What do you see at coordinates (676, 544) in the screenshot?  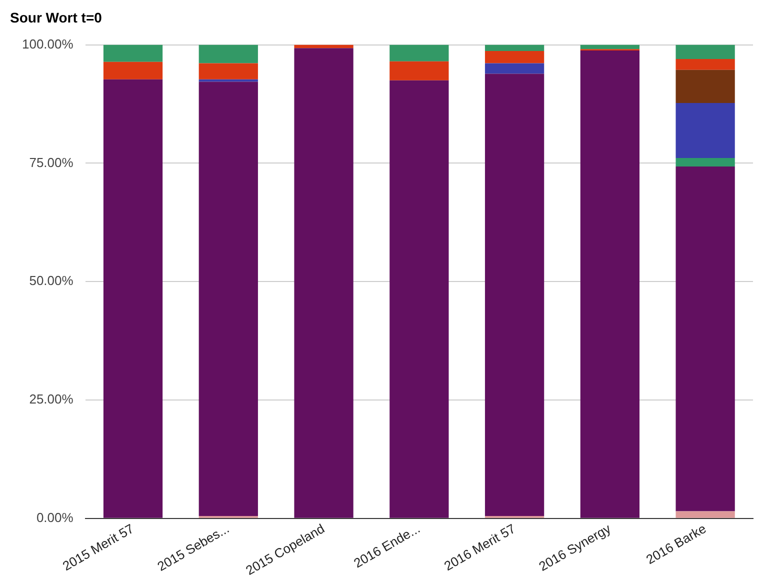 I see `x-tick-label: 2016 Barke` at bounding box center [676, 544].